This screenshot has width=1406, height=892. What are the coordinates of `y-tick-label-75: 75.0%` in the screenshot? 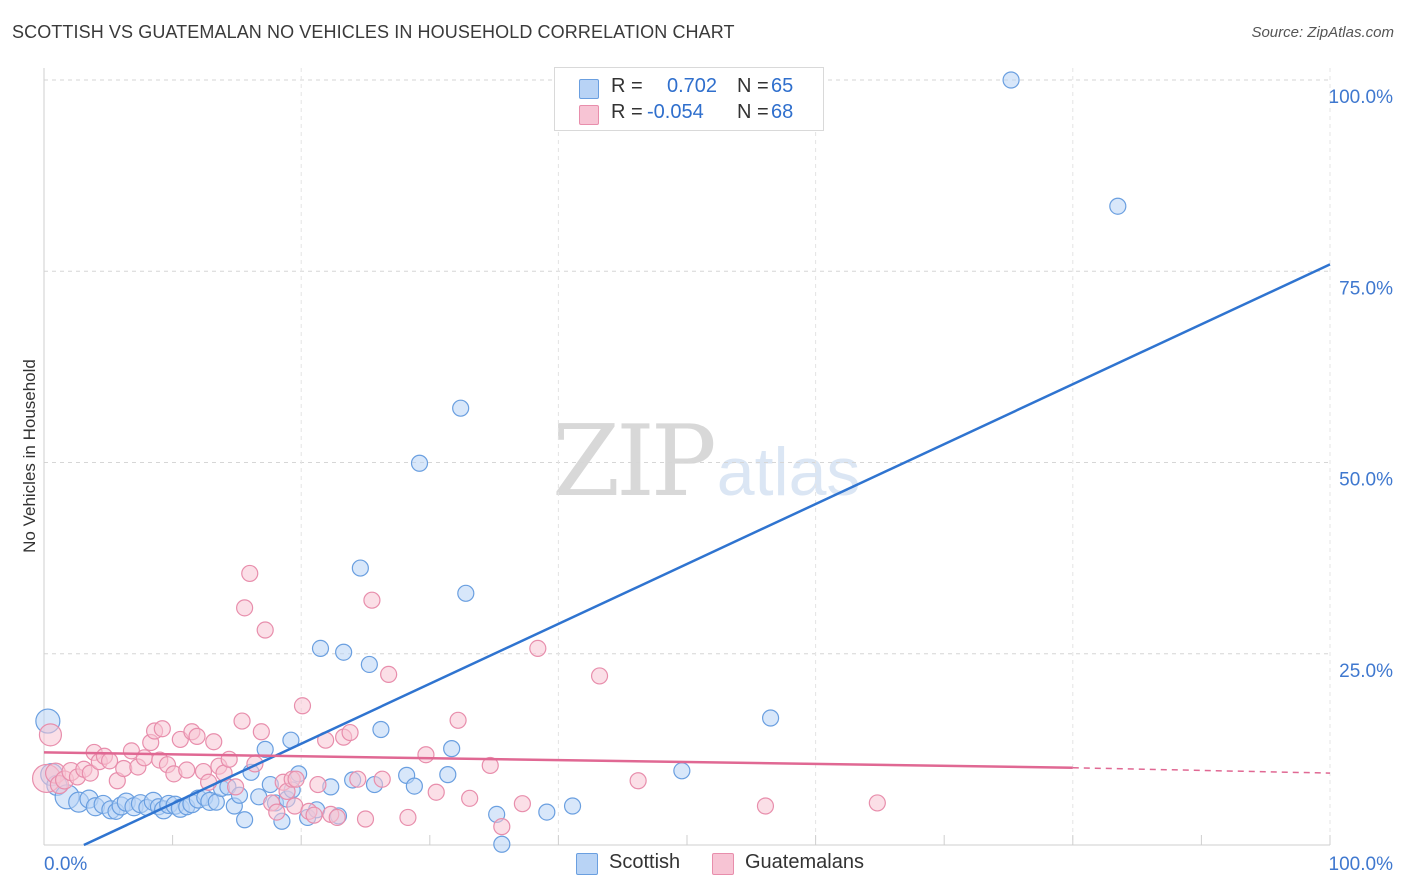 It's located at (1366, 288).